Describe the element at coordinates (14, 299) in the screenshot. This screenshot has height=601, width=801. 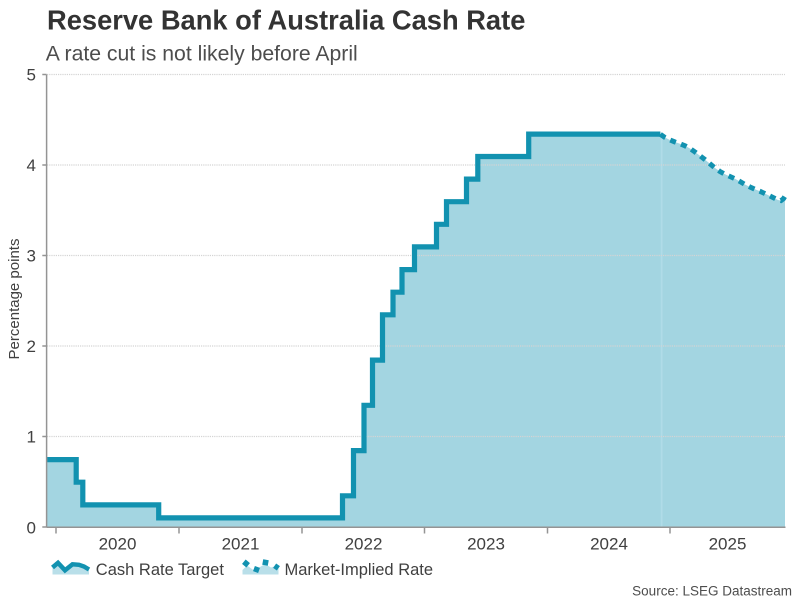
I see `svg-text: Percentage points` at that location.